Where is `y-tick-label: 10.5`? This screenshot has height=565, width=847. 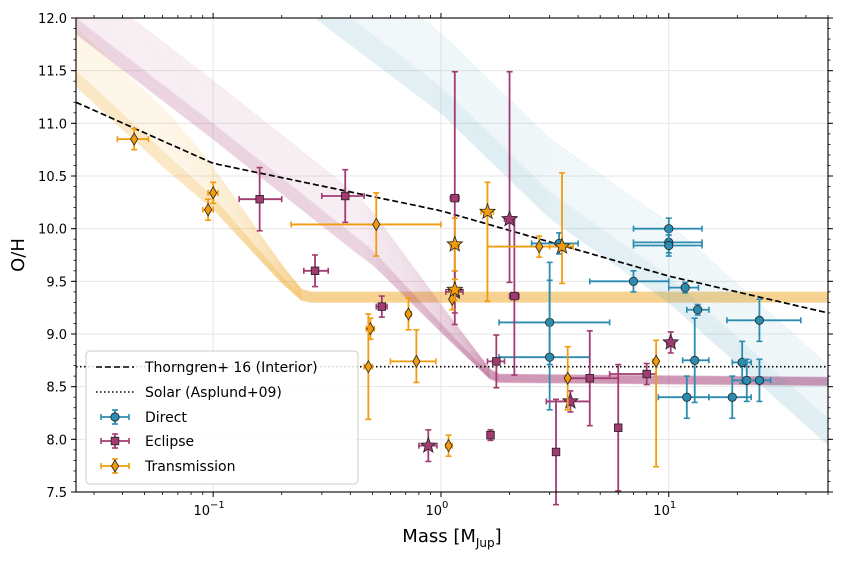 y-tick-label: 10.5 is located at coordinates (52, 177).